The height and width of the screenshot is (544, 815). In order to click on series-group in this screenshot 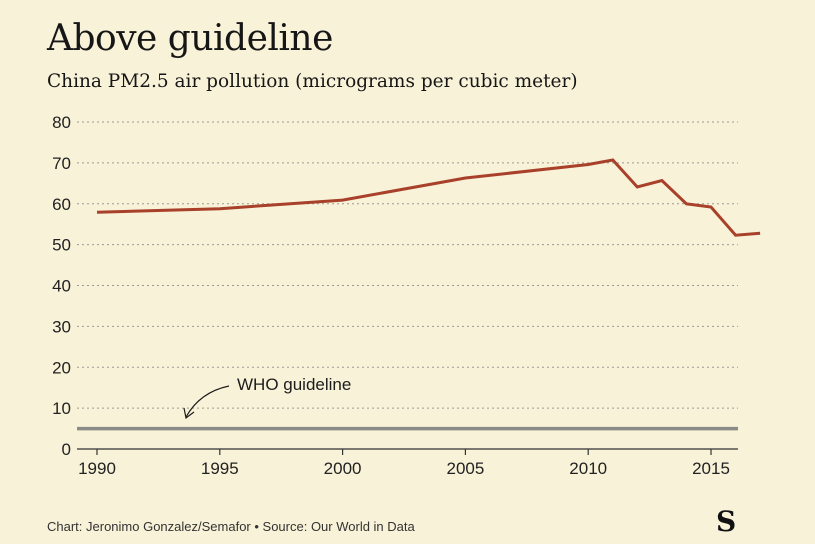, I will do `click(428, 197)`.